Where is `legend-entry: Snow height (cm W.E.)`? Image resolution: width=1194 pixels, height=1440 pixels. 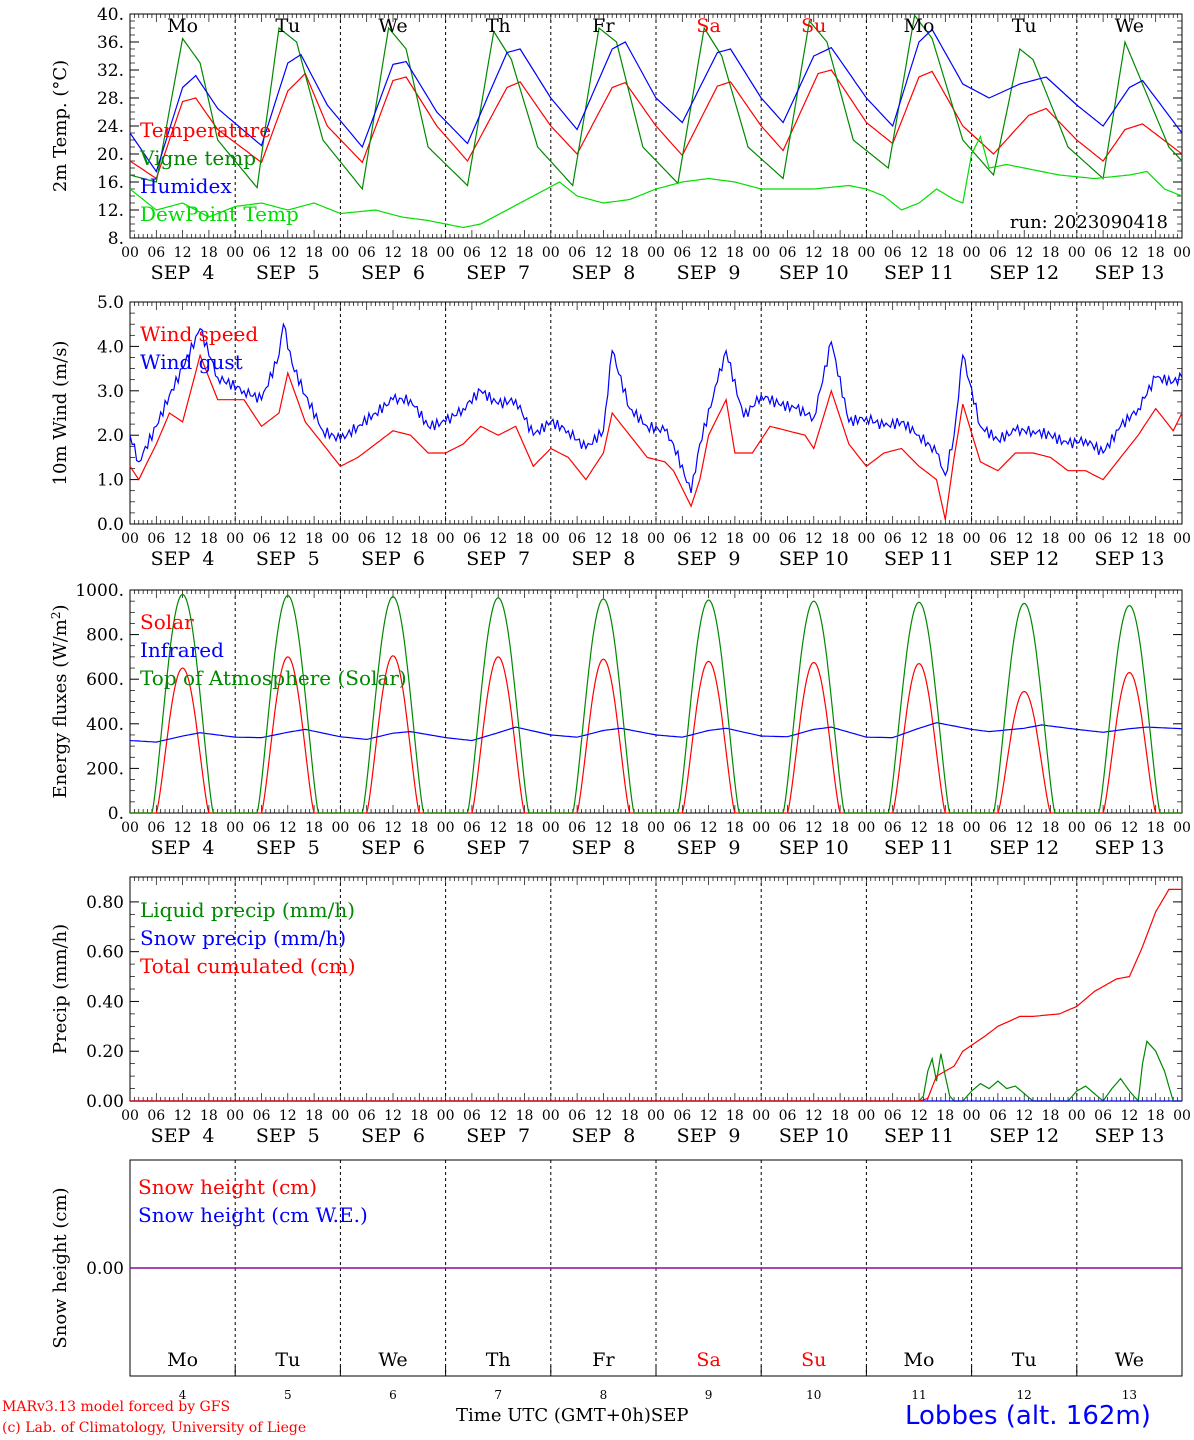
legend-entry: Snow height (cm W.E.) is located at coordinates (253, 1215).